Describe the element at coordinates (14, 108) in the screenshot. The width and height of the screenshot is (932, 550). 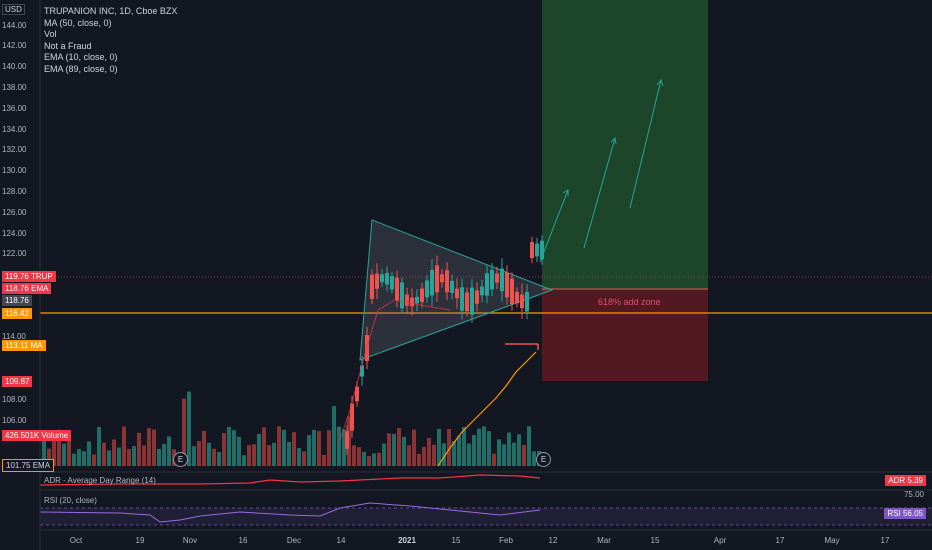
I see `price-axis-label: 136.00` at that location.